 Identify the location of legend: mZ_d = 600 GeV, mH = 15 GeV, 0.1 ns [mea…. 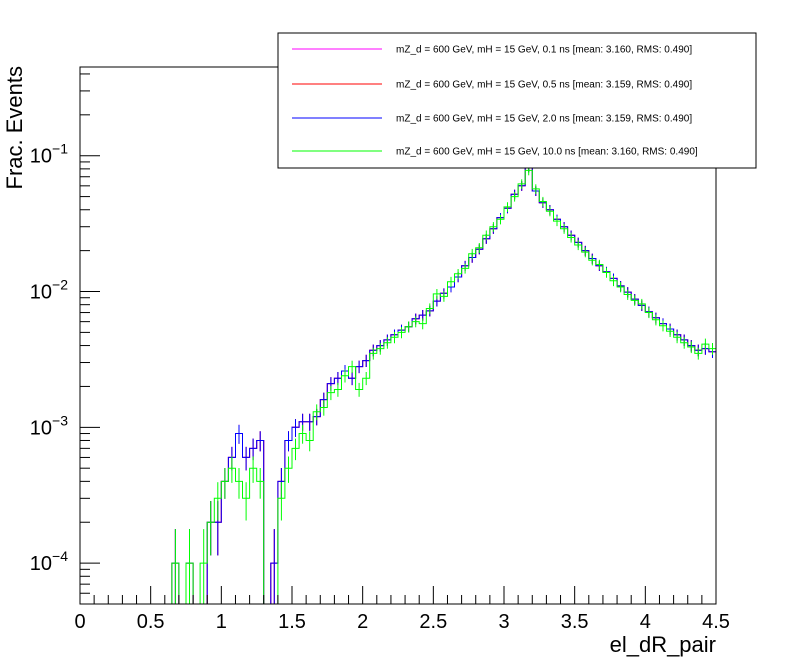
(517, 100).